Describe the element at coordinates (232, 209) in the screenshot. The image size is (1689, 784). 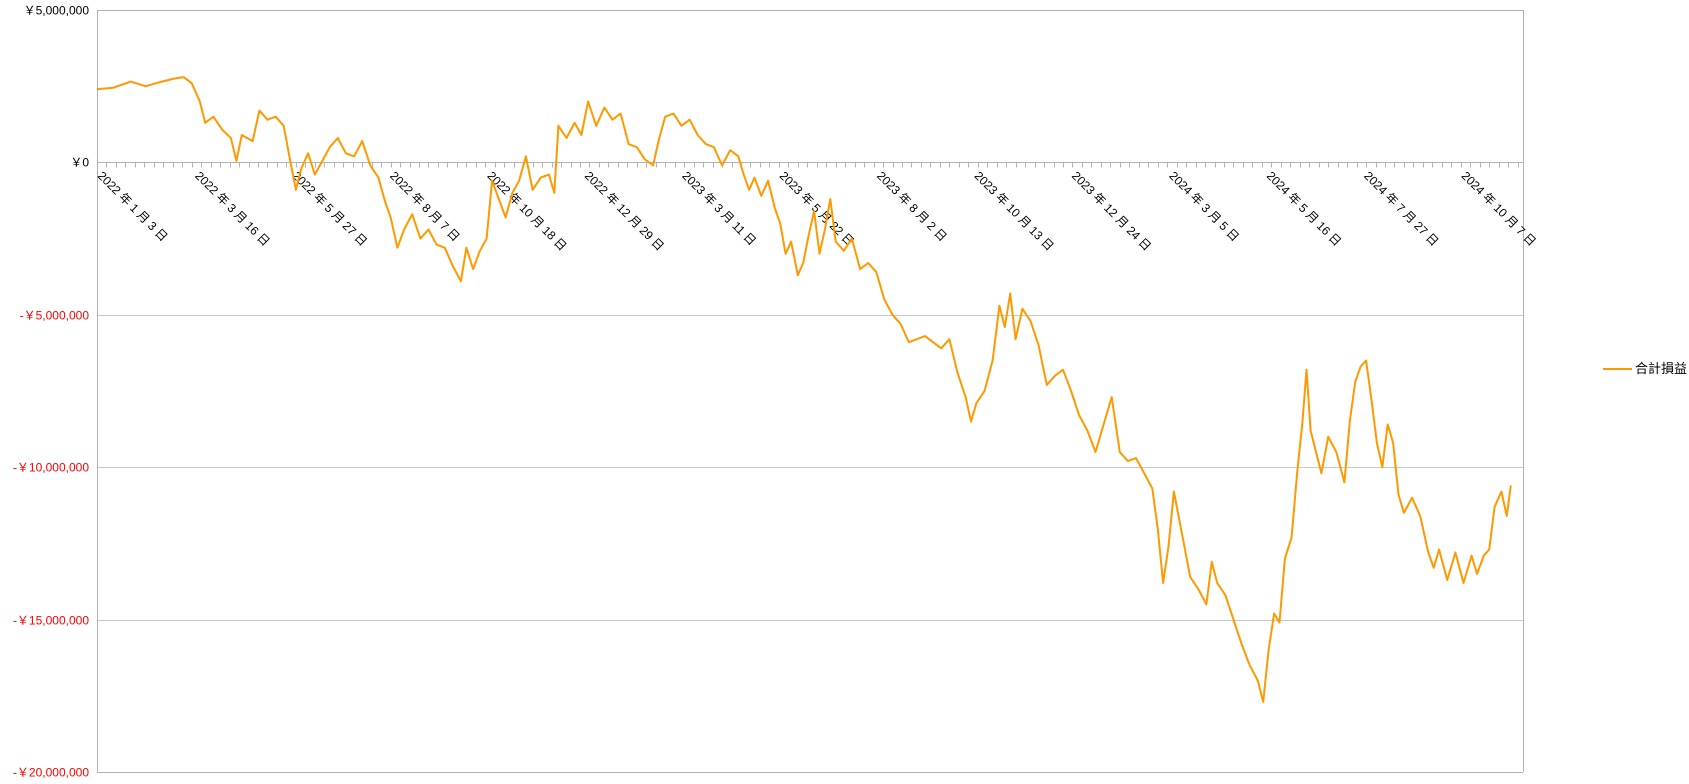
I see `x-tick-label: 2022 年 3 月 16 日` at that location.